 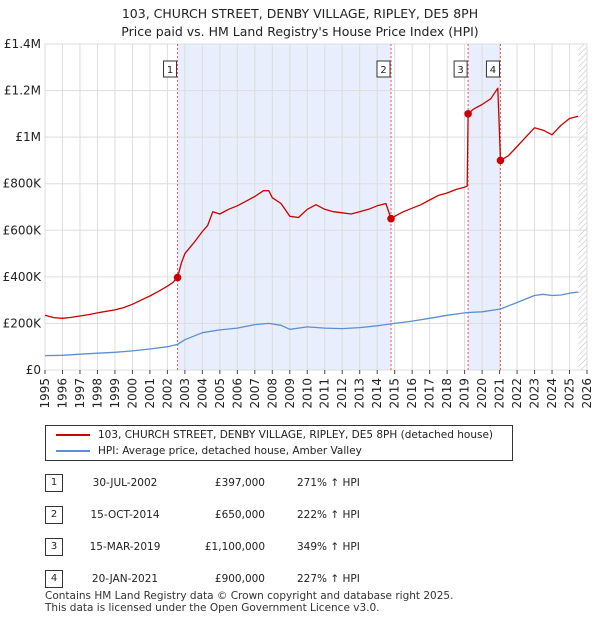 I want to click on x-tick-label: 2020, so click(x=482, y=393).